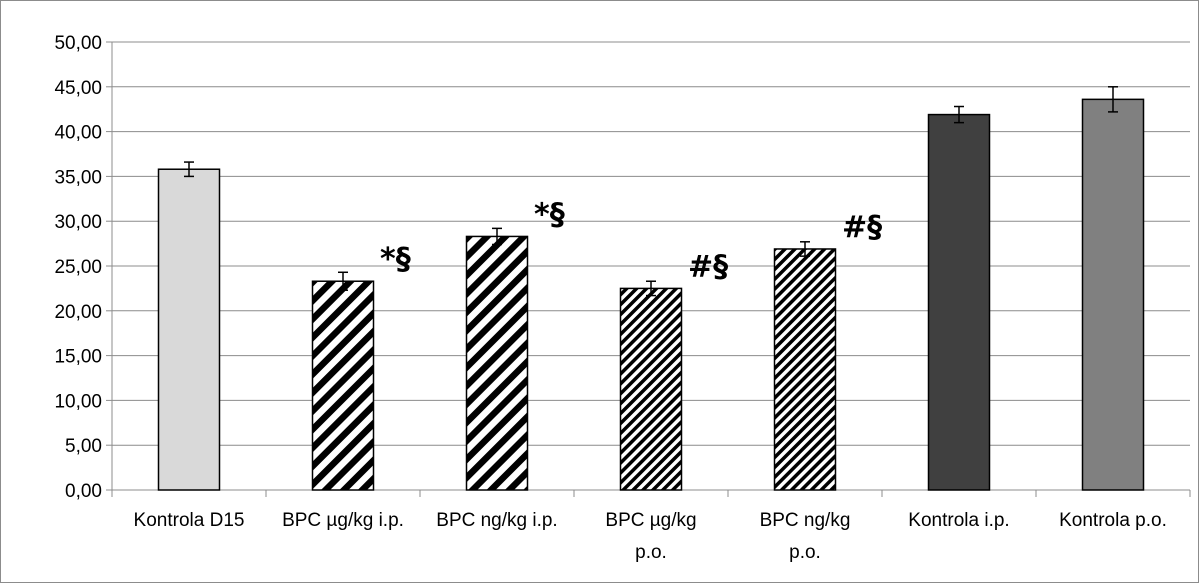 The image size is (1199, 584). What do you see at coordinates (83, 491) in the screenshot?
I see `y-tick-label: 0,00` at bounding box center [83, 491].